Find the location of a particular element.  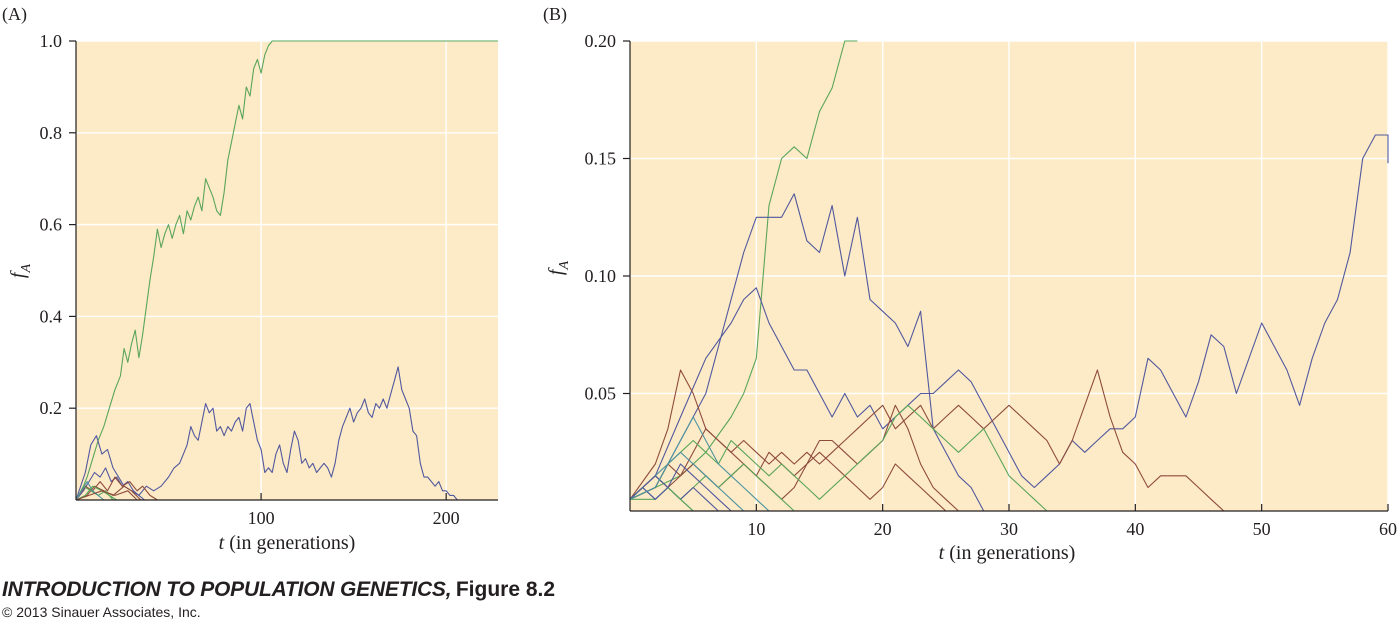

y-tick-label-a-2: 0.6 is located at coordinates (51, 225).